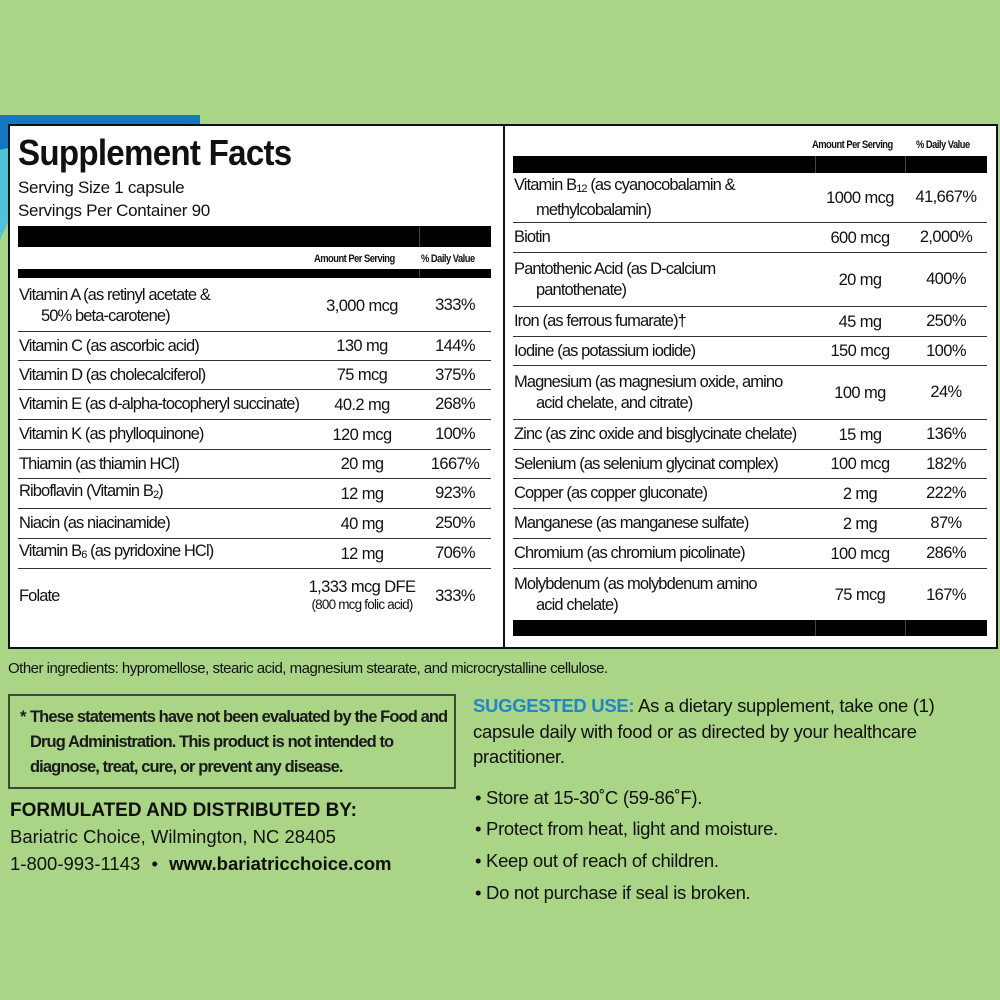 The height and width of the screenshot is (1000, 1000). I want to click on nutrient-name: Riboflavin (Vitamin B2), so click(161, 493).